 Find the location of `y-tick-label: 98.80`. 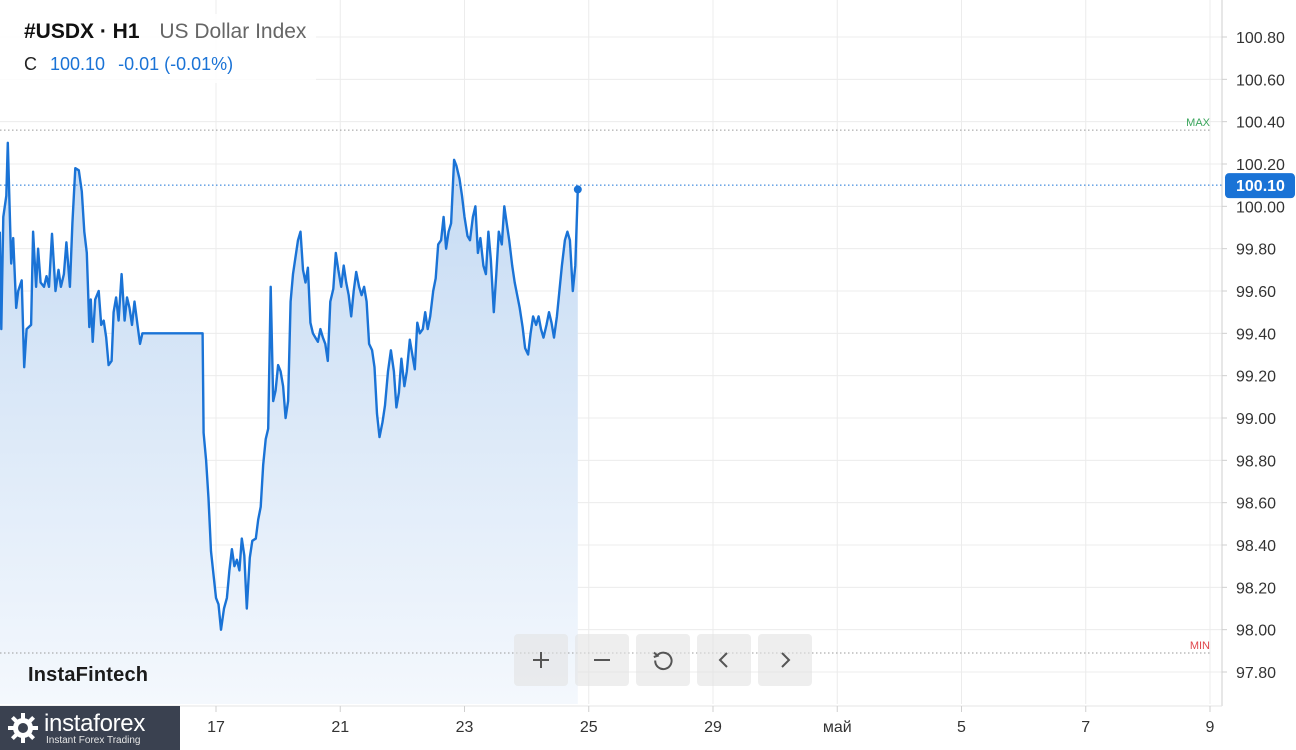

y-tick-label: 98.80 is located at coordinates (1256, 461).